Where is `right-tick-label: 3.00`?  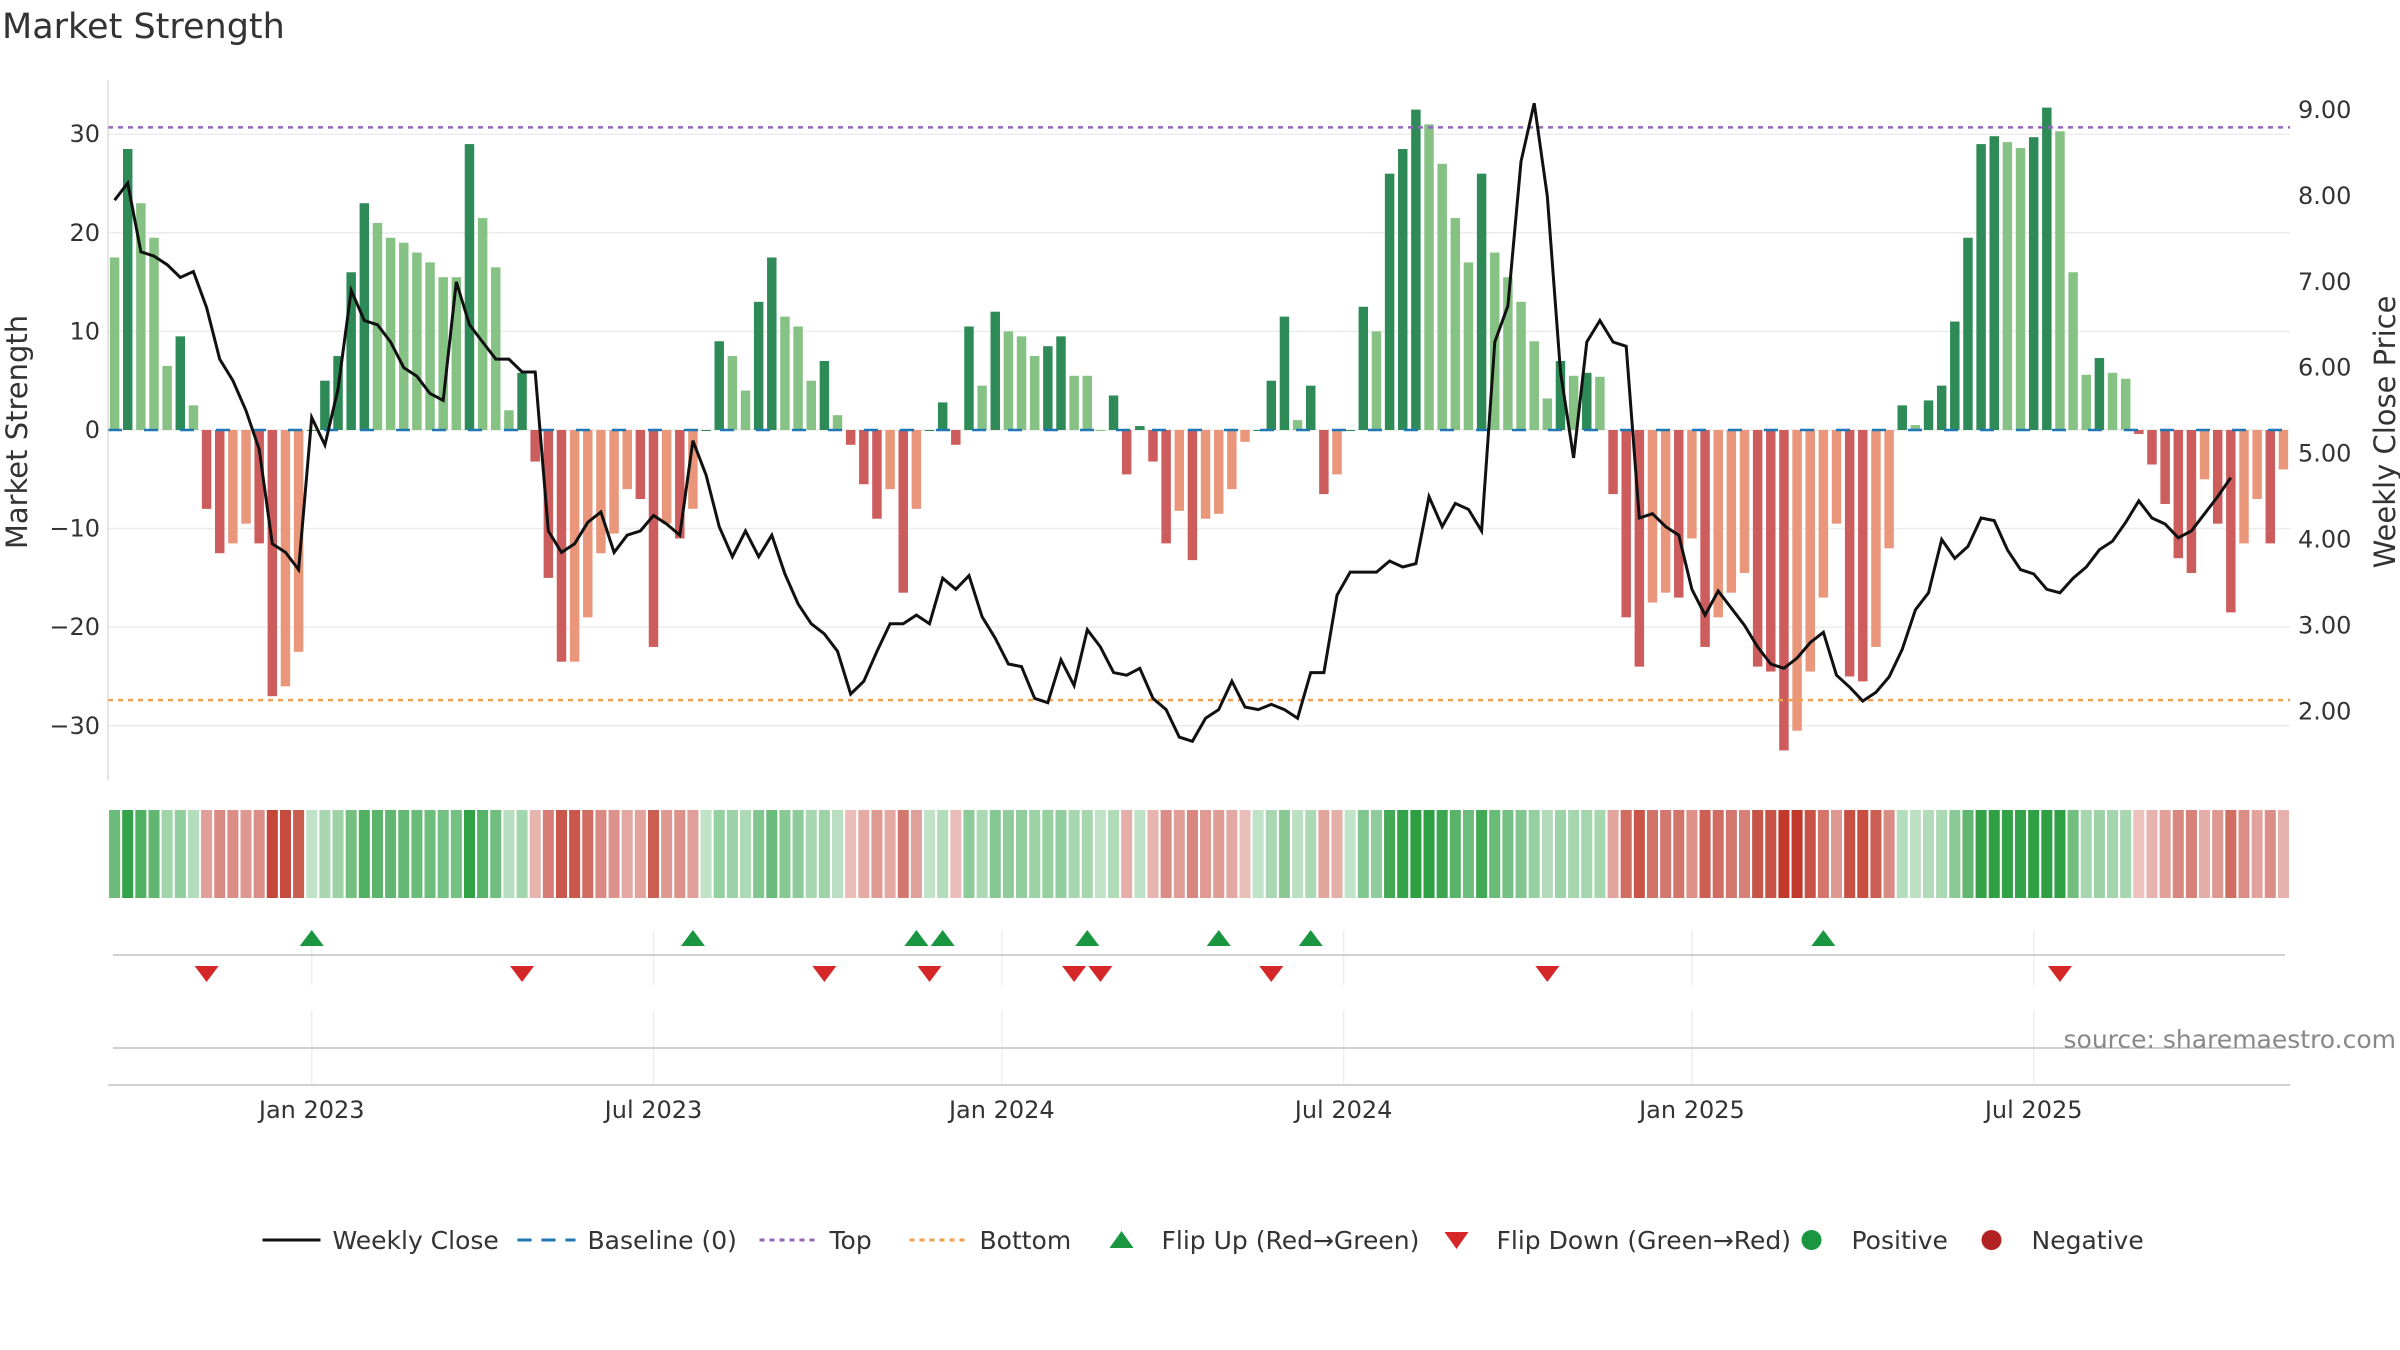 right-tick-label: 3.00 is located at coordinates (2324, 625).